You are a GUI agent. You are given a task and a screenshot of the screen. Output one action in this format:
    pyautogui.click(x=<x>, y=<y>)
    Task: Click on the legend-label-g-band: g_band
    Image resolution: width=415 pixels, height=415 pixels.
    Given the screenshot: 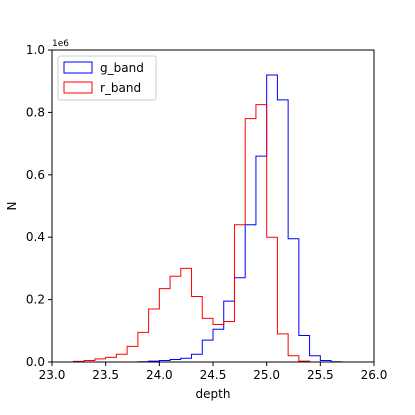 What is the action you would take?
    pyautogui.click(x=122, y=68)
    